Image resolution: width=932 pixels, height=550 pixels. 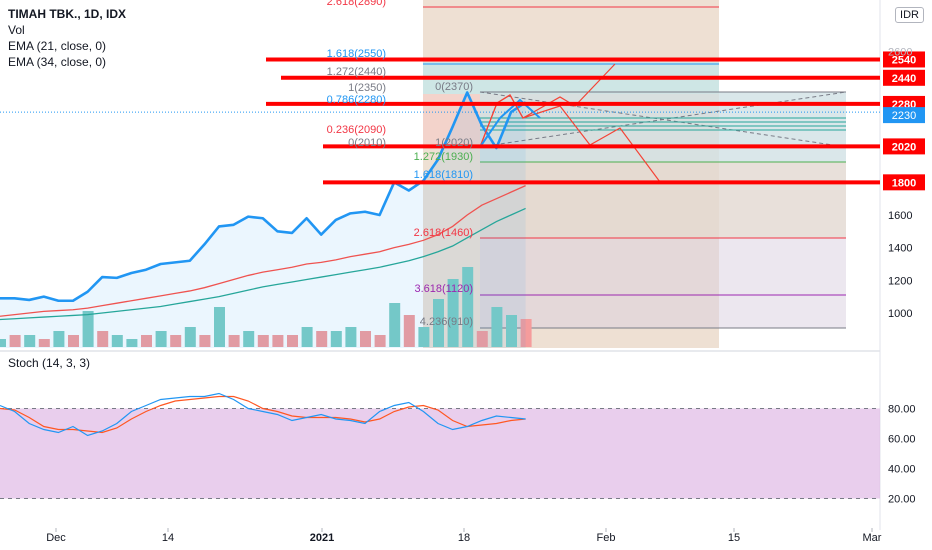 I want to click on last-price-tag-text: 2230, so click(x=904, y=116).